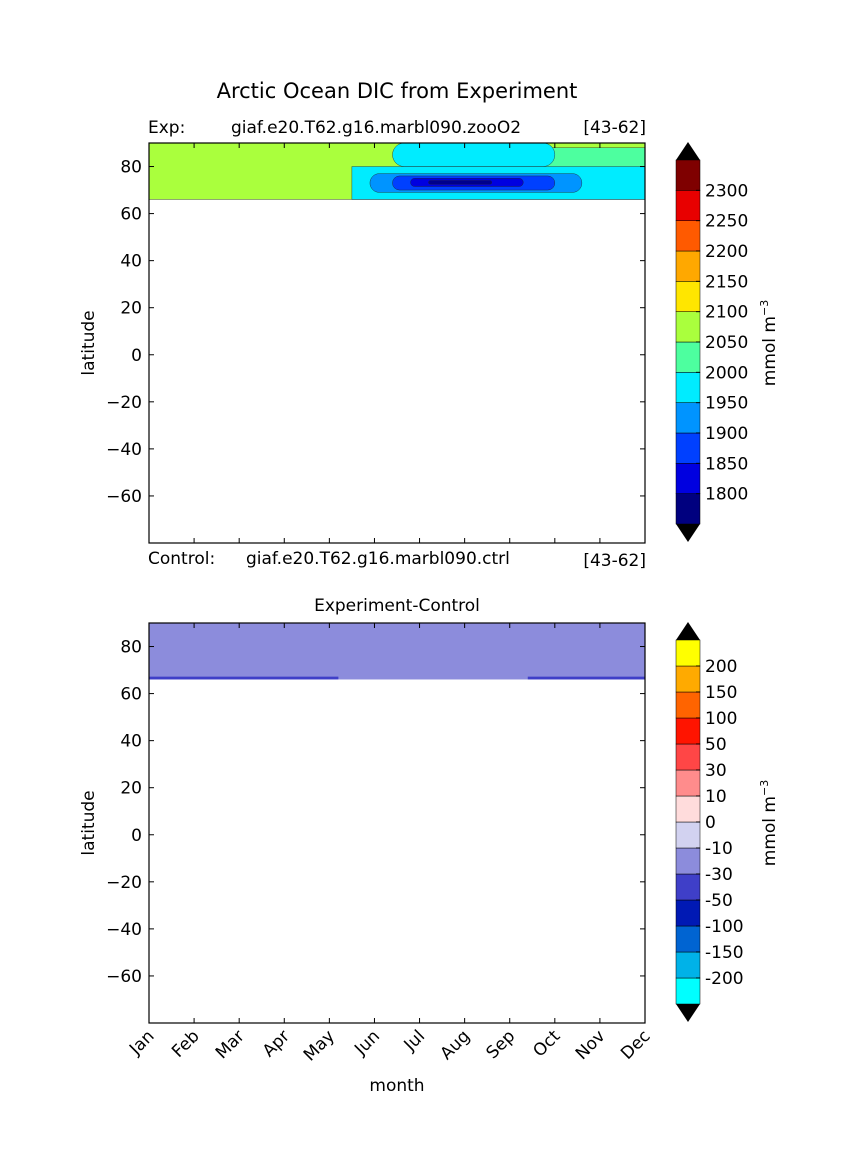 This screenshot has height=1174, width=861. I want to click on top-colorbar-label: mmol m−3, so click(769, 343).